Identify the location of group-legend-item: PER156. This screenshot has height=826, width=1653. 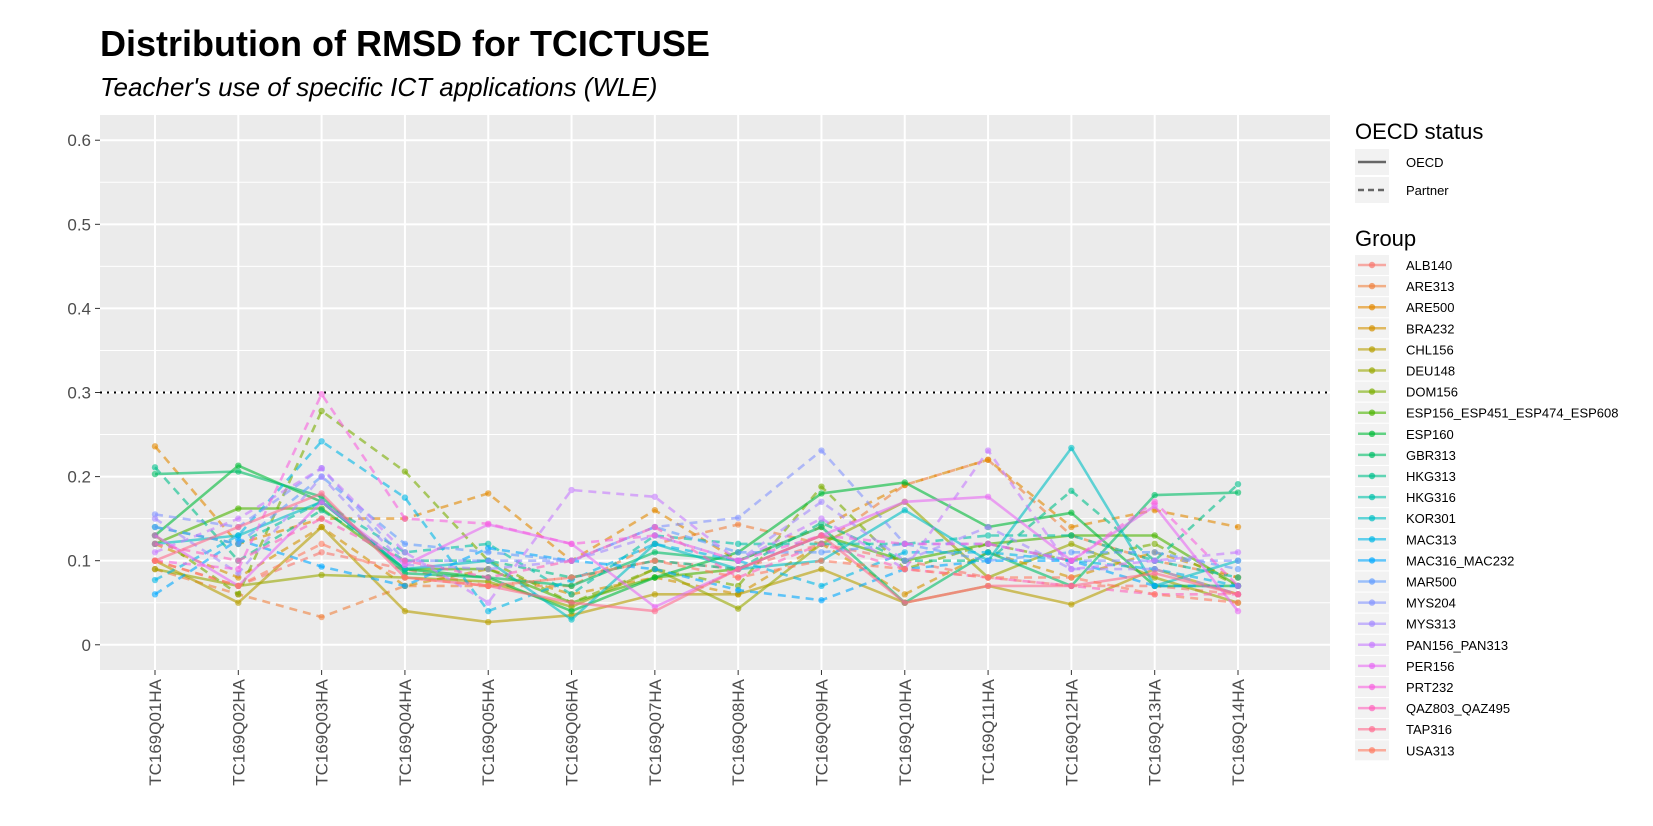
(1404, 665).